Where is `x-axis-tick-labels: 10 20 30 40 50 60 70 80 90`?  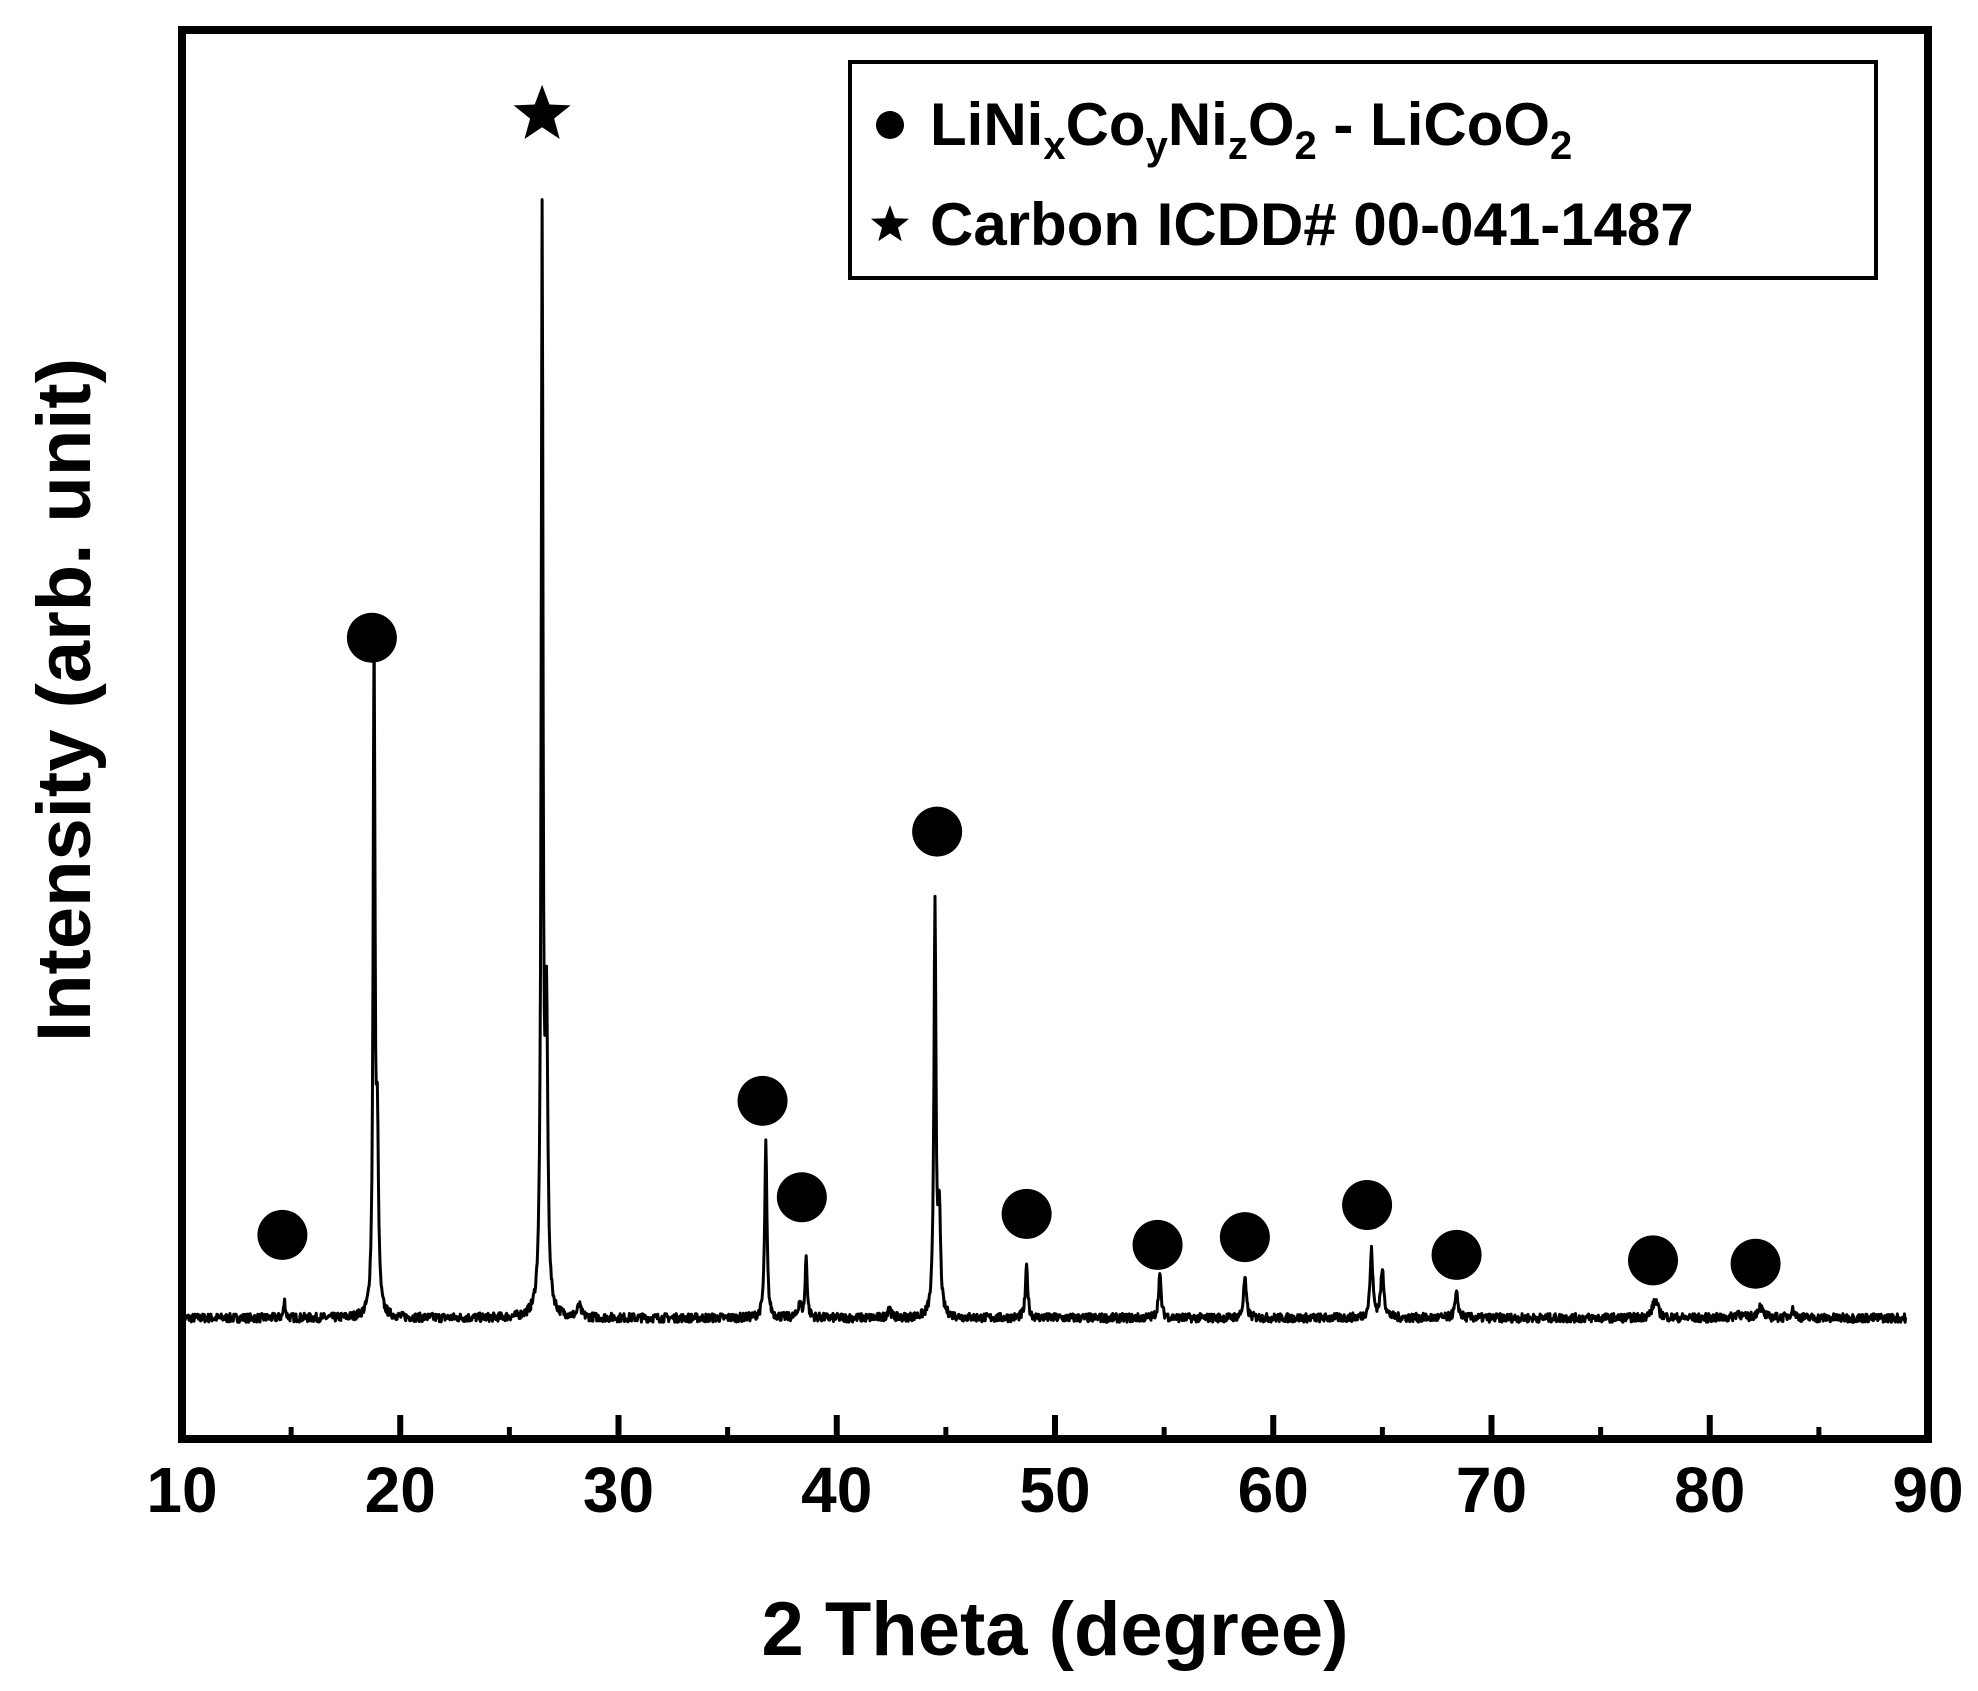 x-axis-tick-labels: 10 20 30 40 50 60 70 80 90 is located at coordinates (1054, 1490).